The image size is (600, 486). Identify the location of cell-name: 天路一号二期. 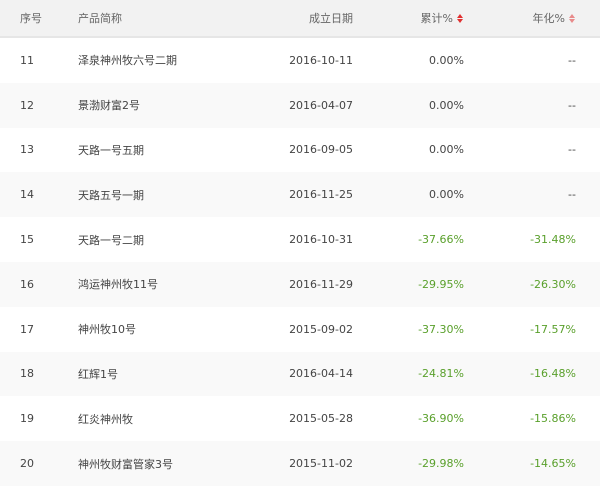
(111, 240).